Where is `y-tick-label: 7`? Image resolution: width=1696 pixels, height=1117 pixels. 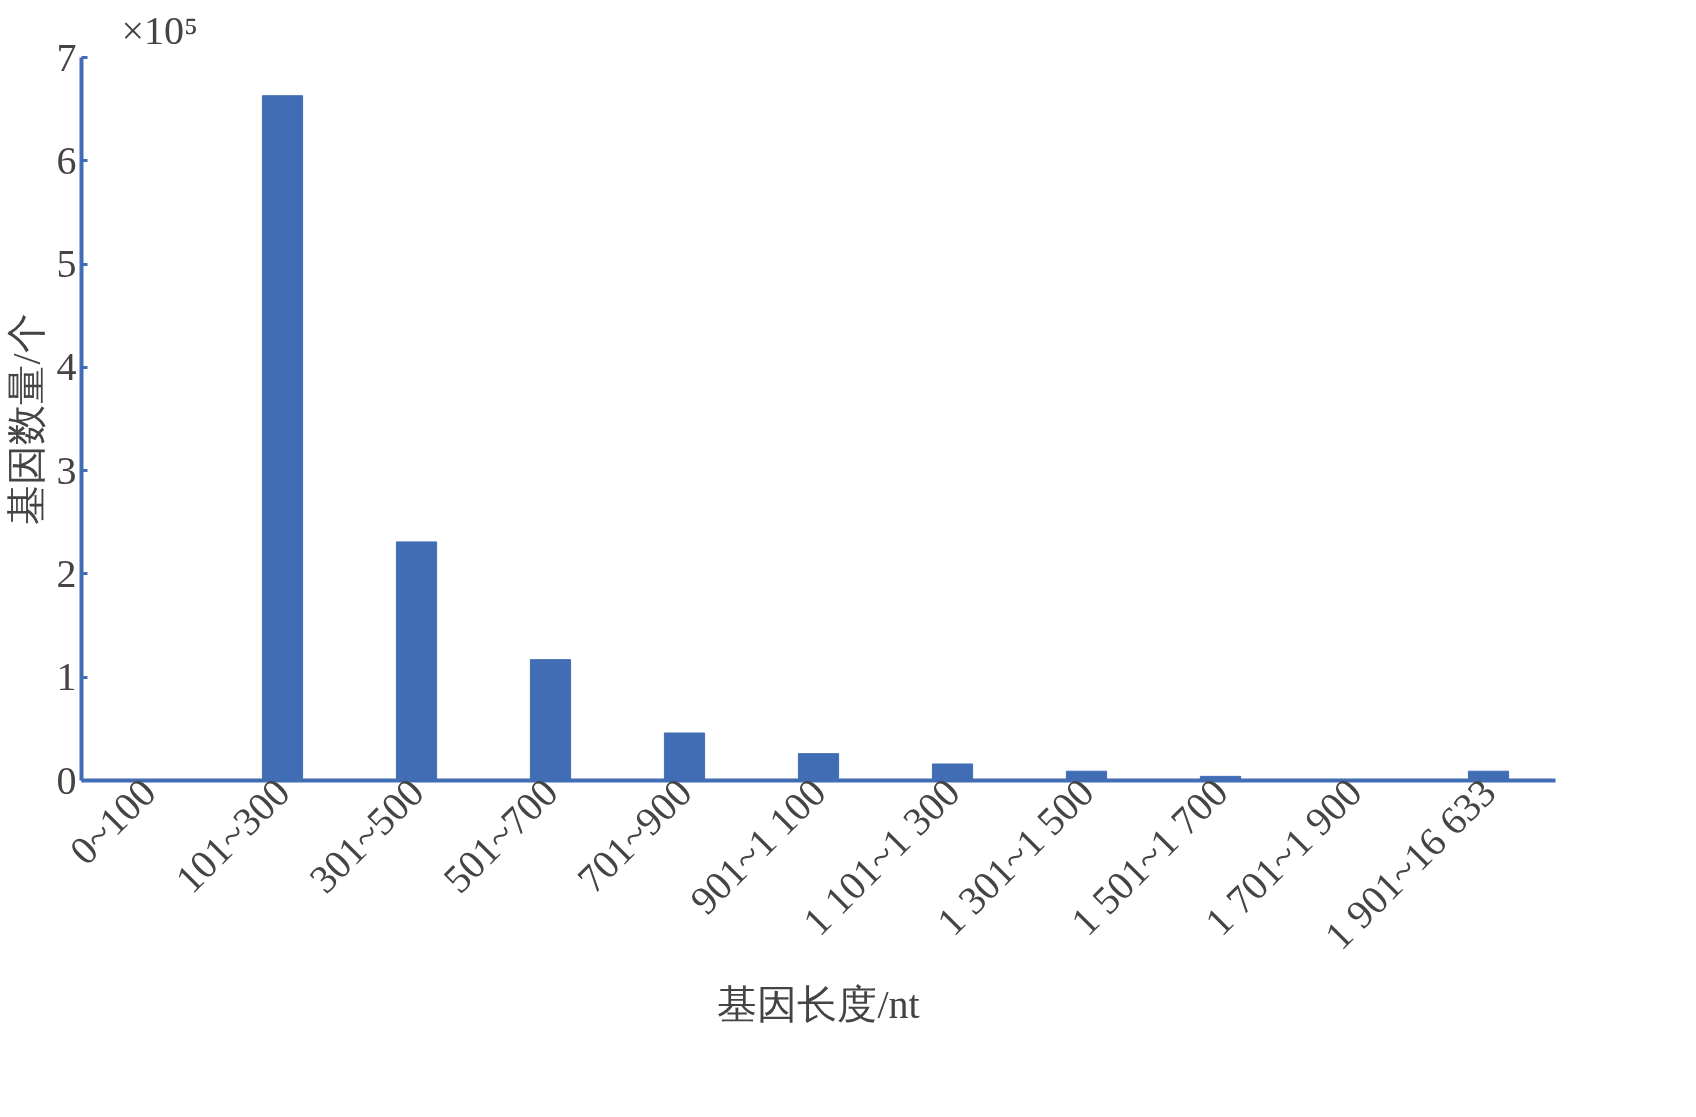 y-tick-label: 7 is located at coordinates (66, 57).